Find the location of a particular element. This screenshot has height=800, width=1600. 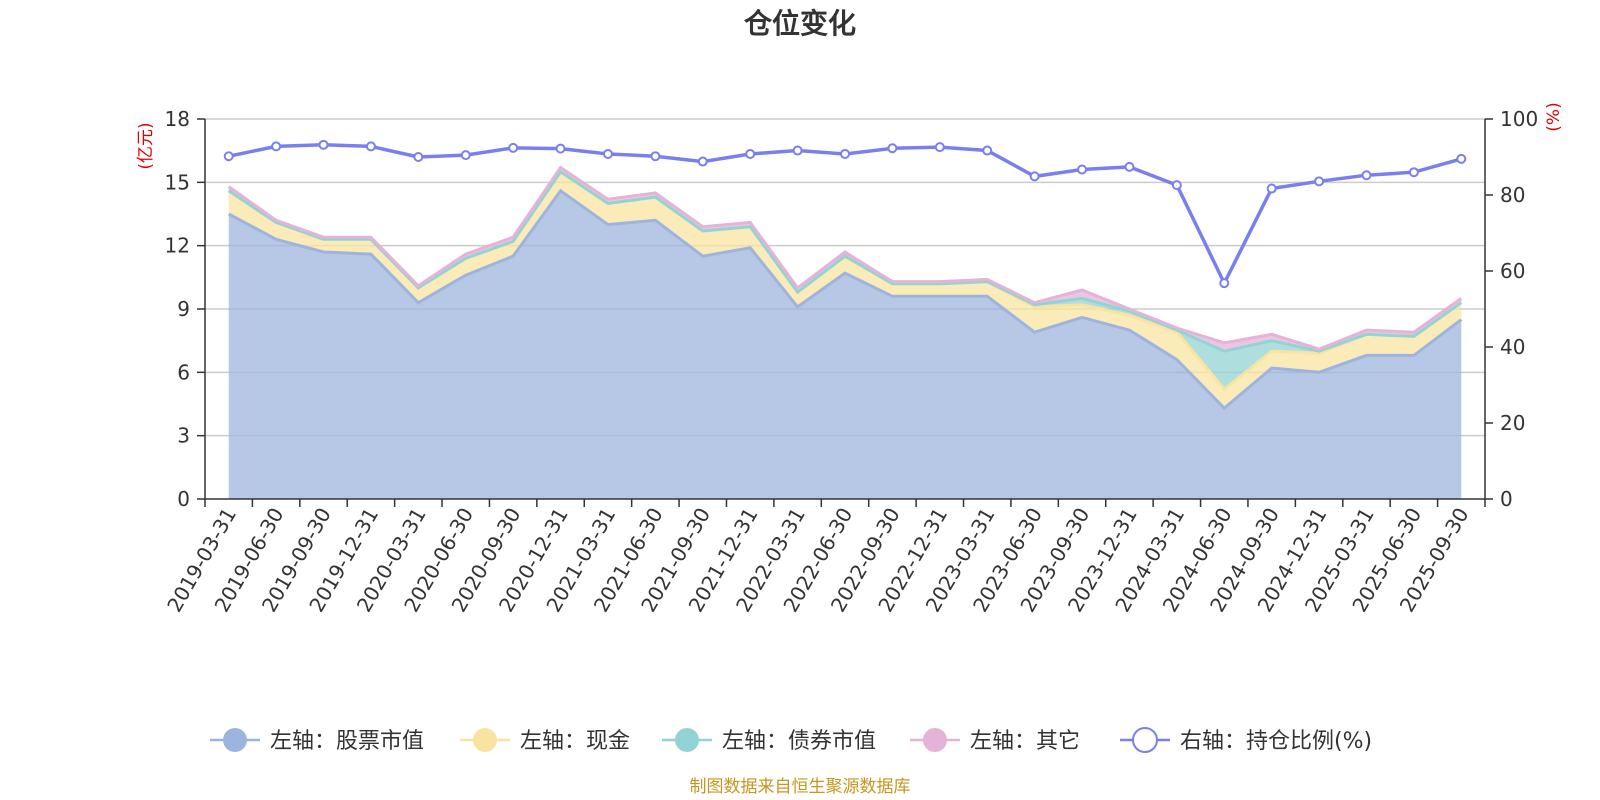

right-tick-label: 60 is located at coordinates (1512, 271).